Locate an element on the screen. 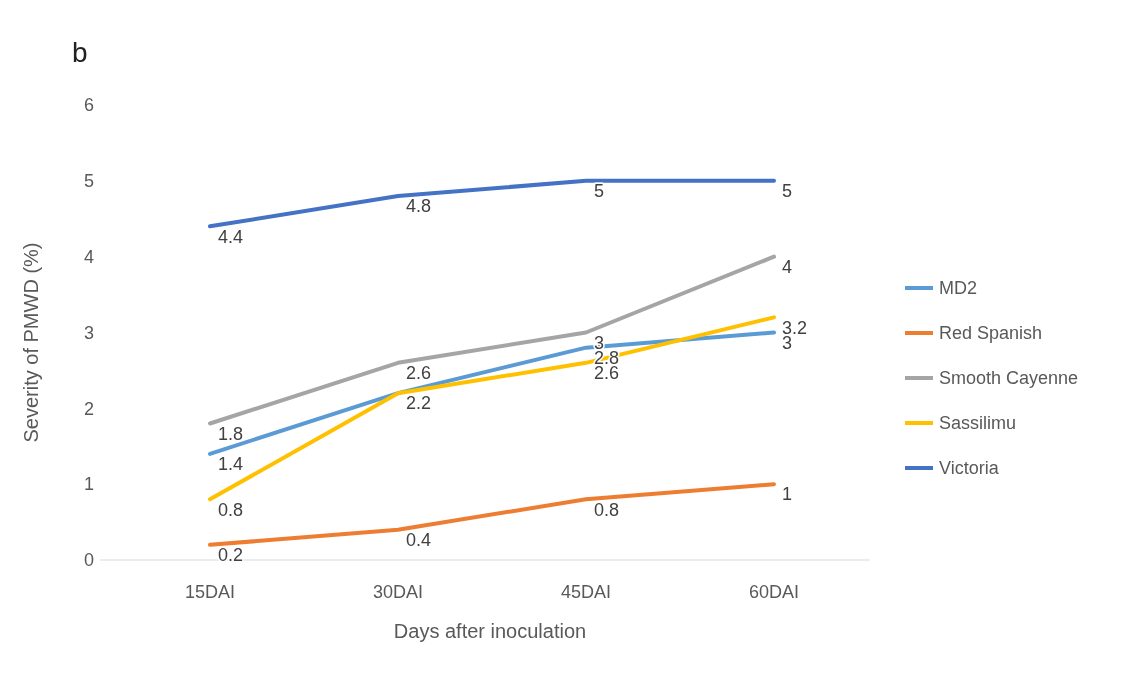 This screenshot has height=673, width=1145. y-axis-title: Severity of PMWD (%) is located at coordinates (31, 342).